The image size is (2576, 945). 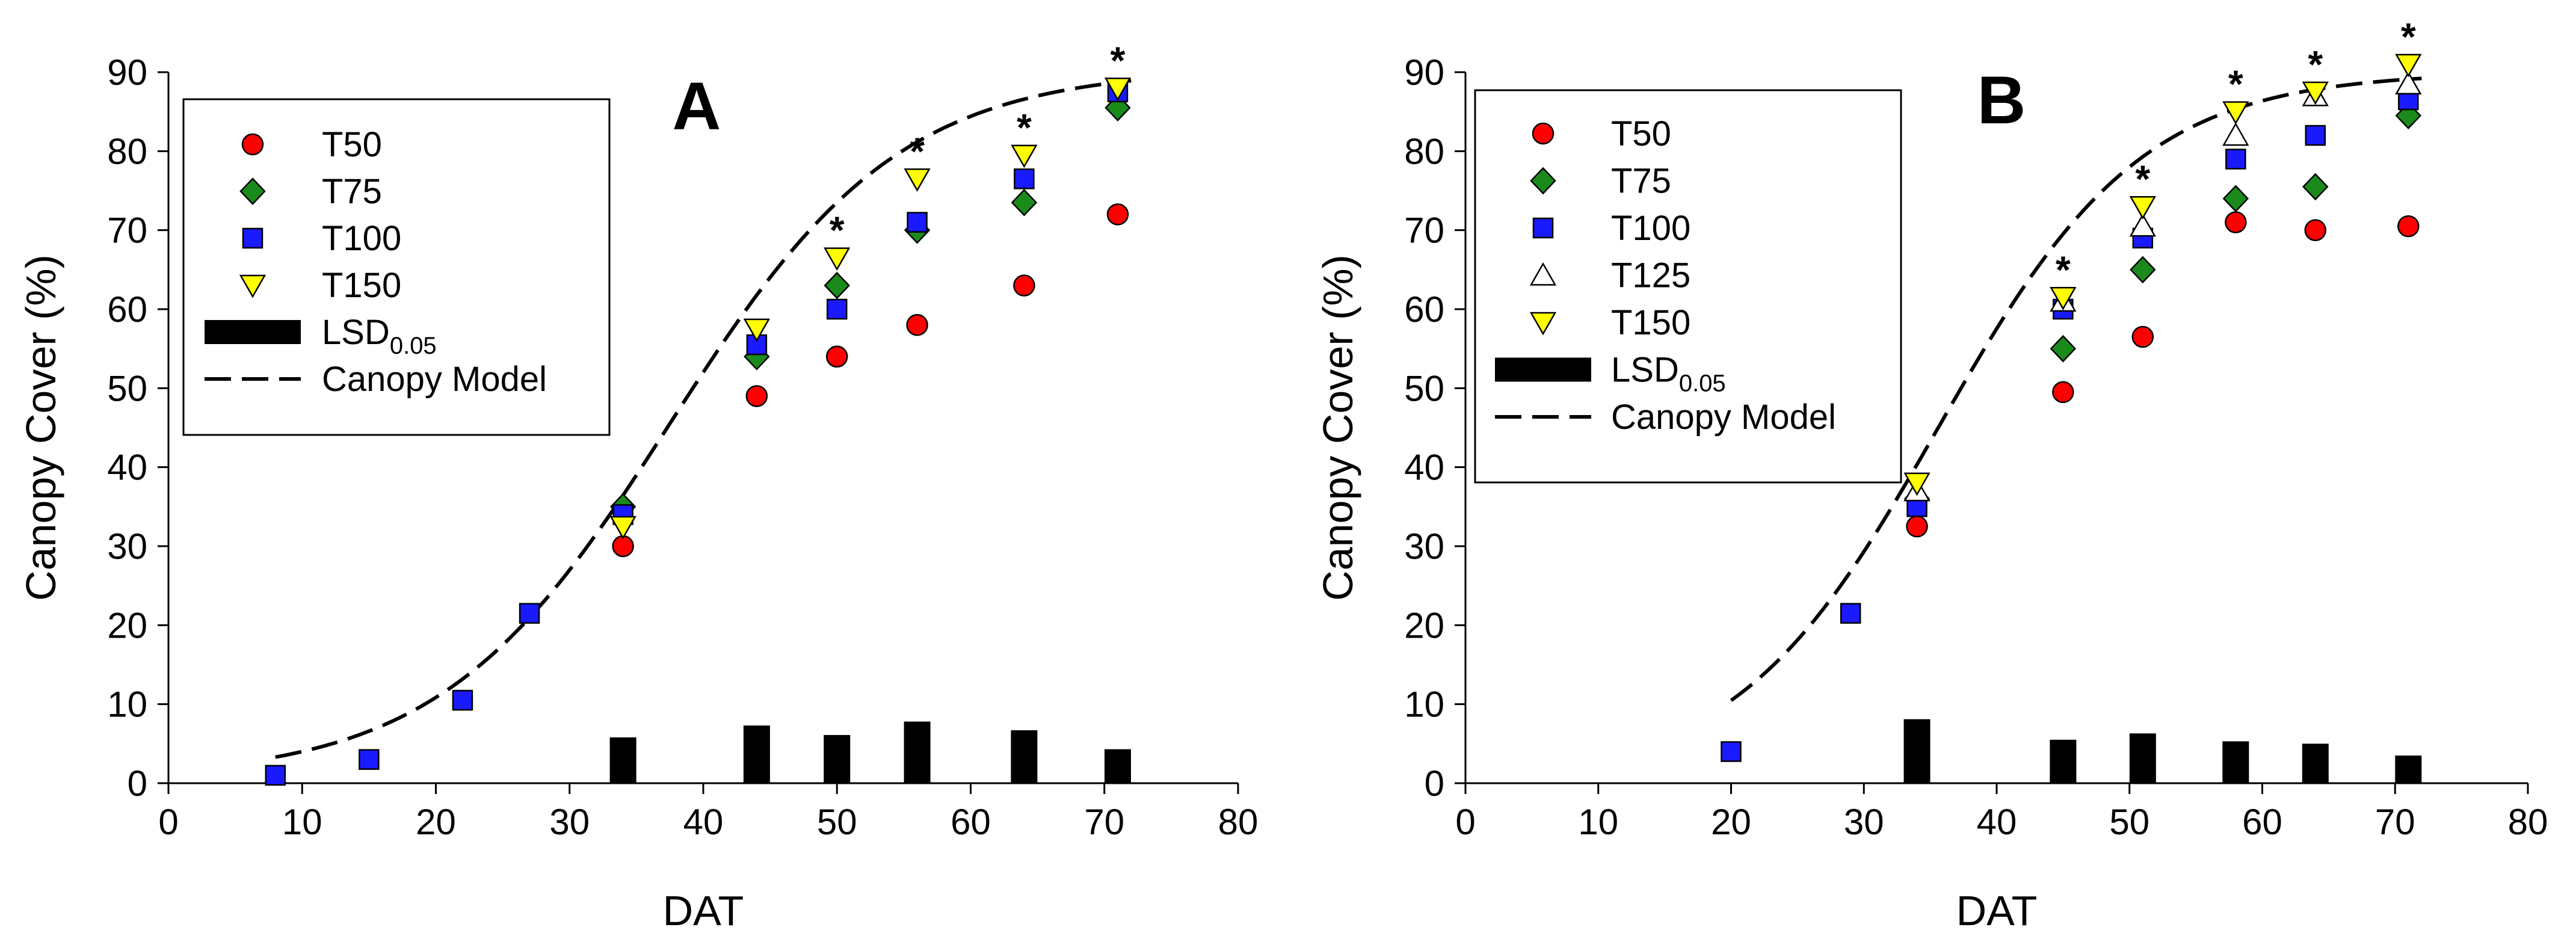 What do you see at coordinates (703, 910) in the screenshot?
I see `x-axis-title: DAT` at bounding box center [703, 910].